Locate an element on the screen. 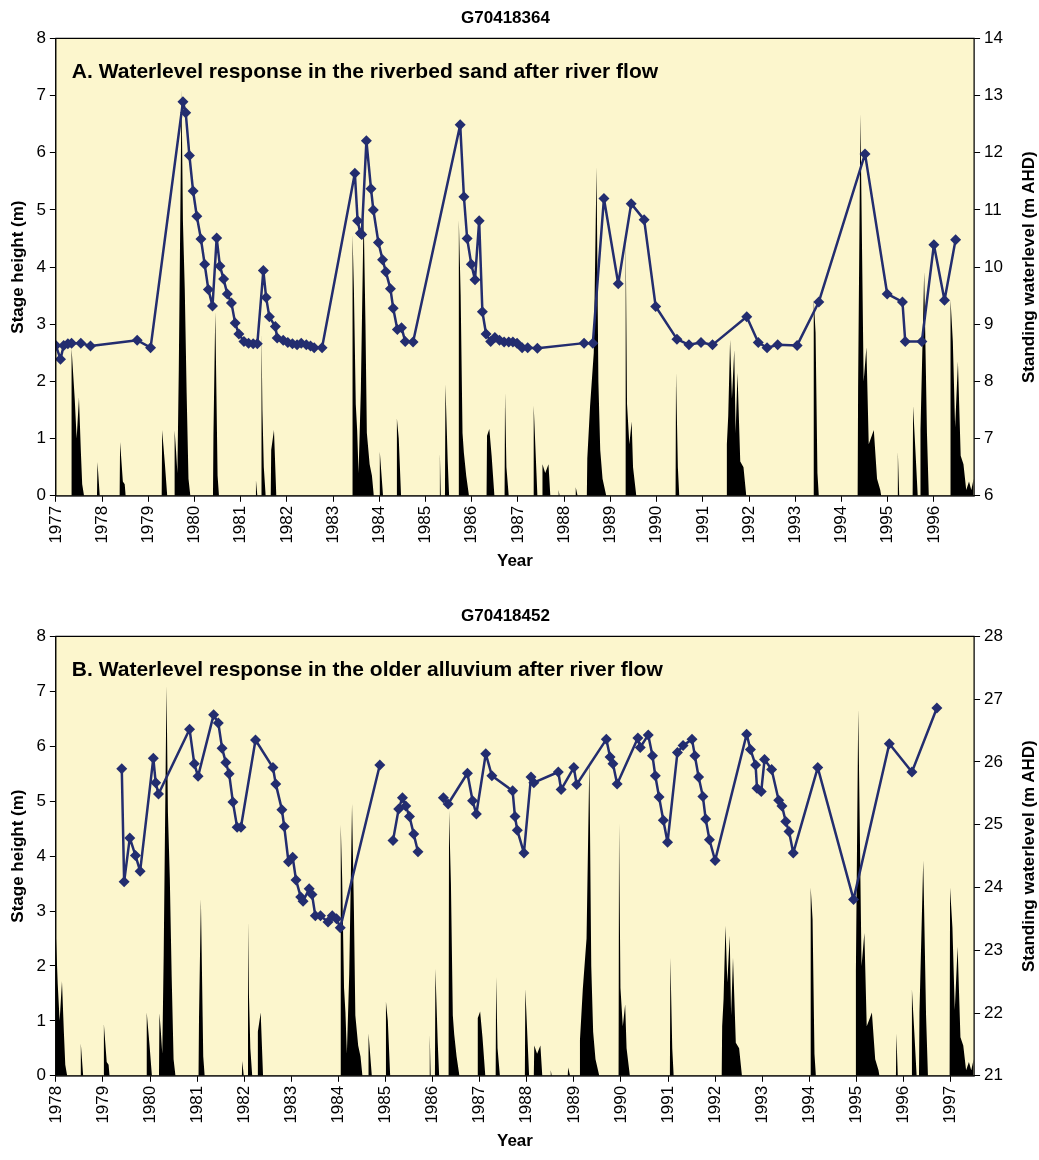 This screenshot has height=1160, width=1039. y2-tick-label: 13 is located at coordinates (994, 95).